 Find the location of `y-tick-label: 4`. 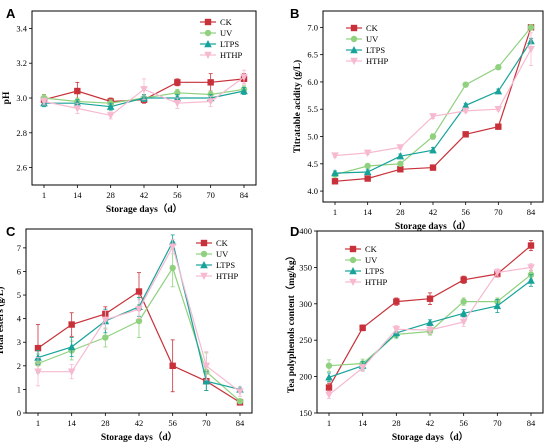

y-tick-label: 4 is located at coordinates (19, 319).